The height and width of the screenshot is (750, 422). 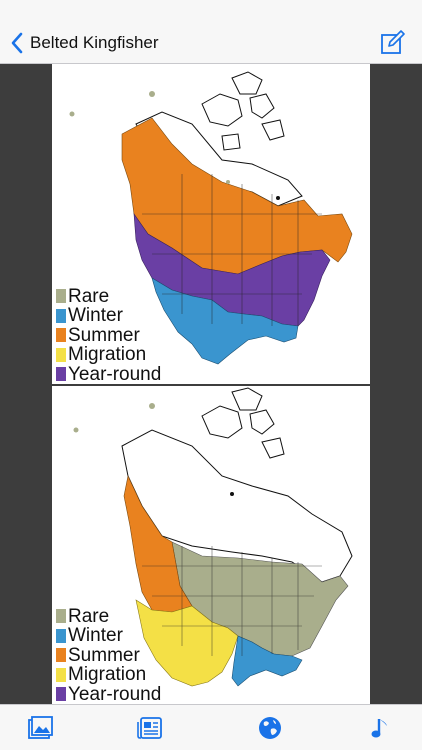 I want to click on news-icon, so click(x=150, y=728).